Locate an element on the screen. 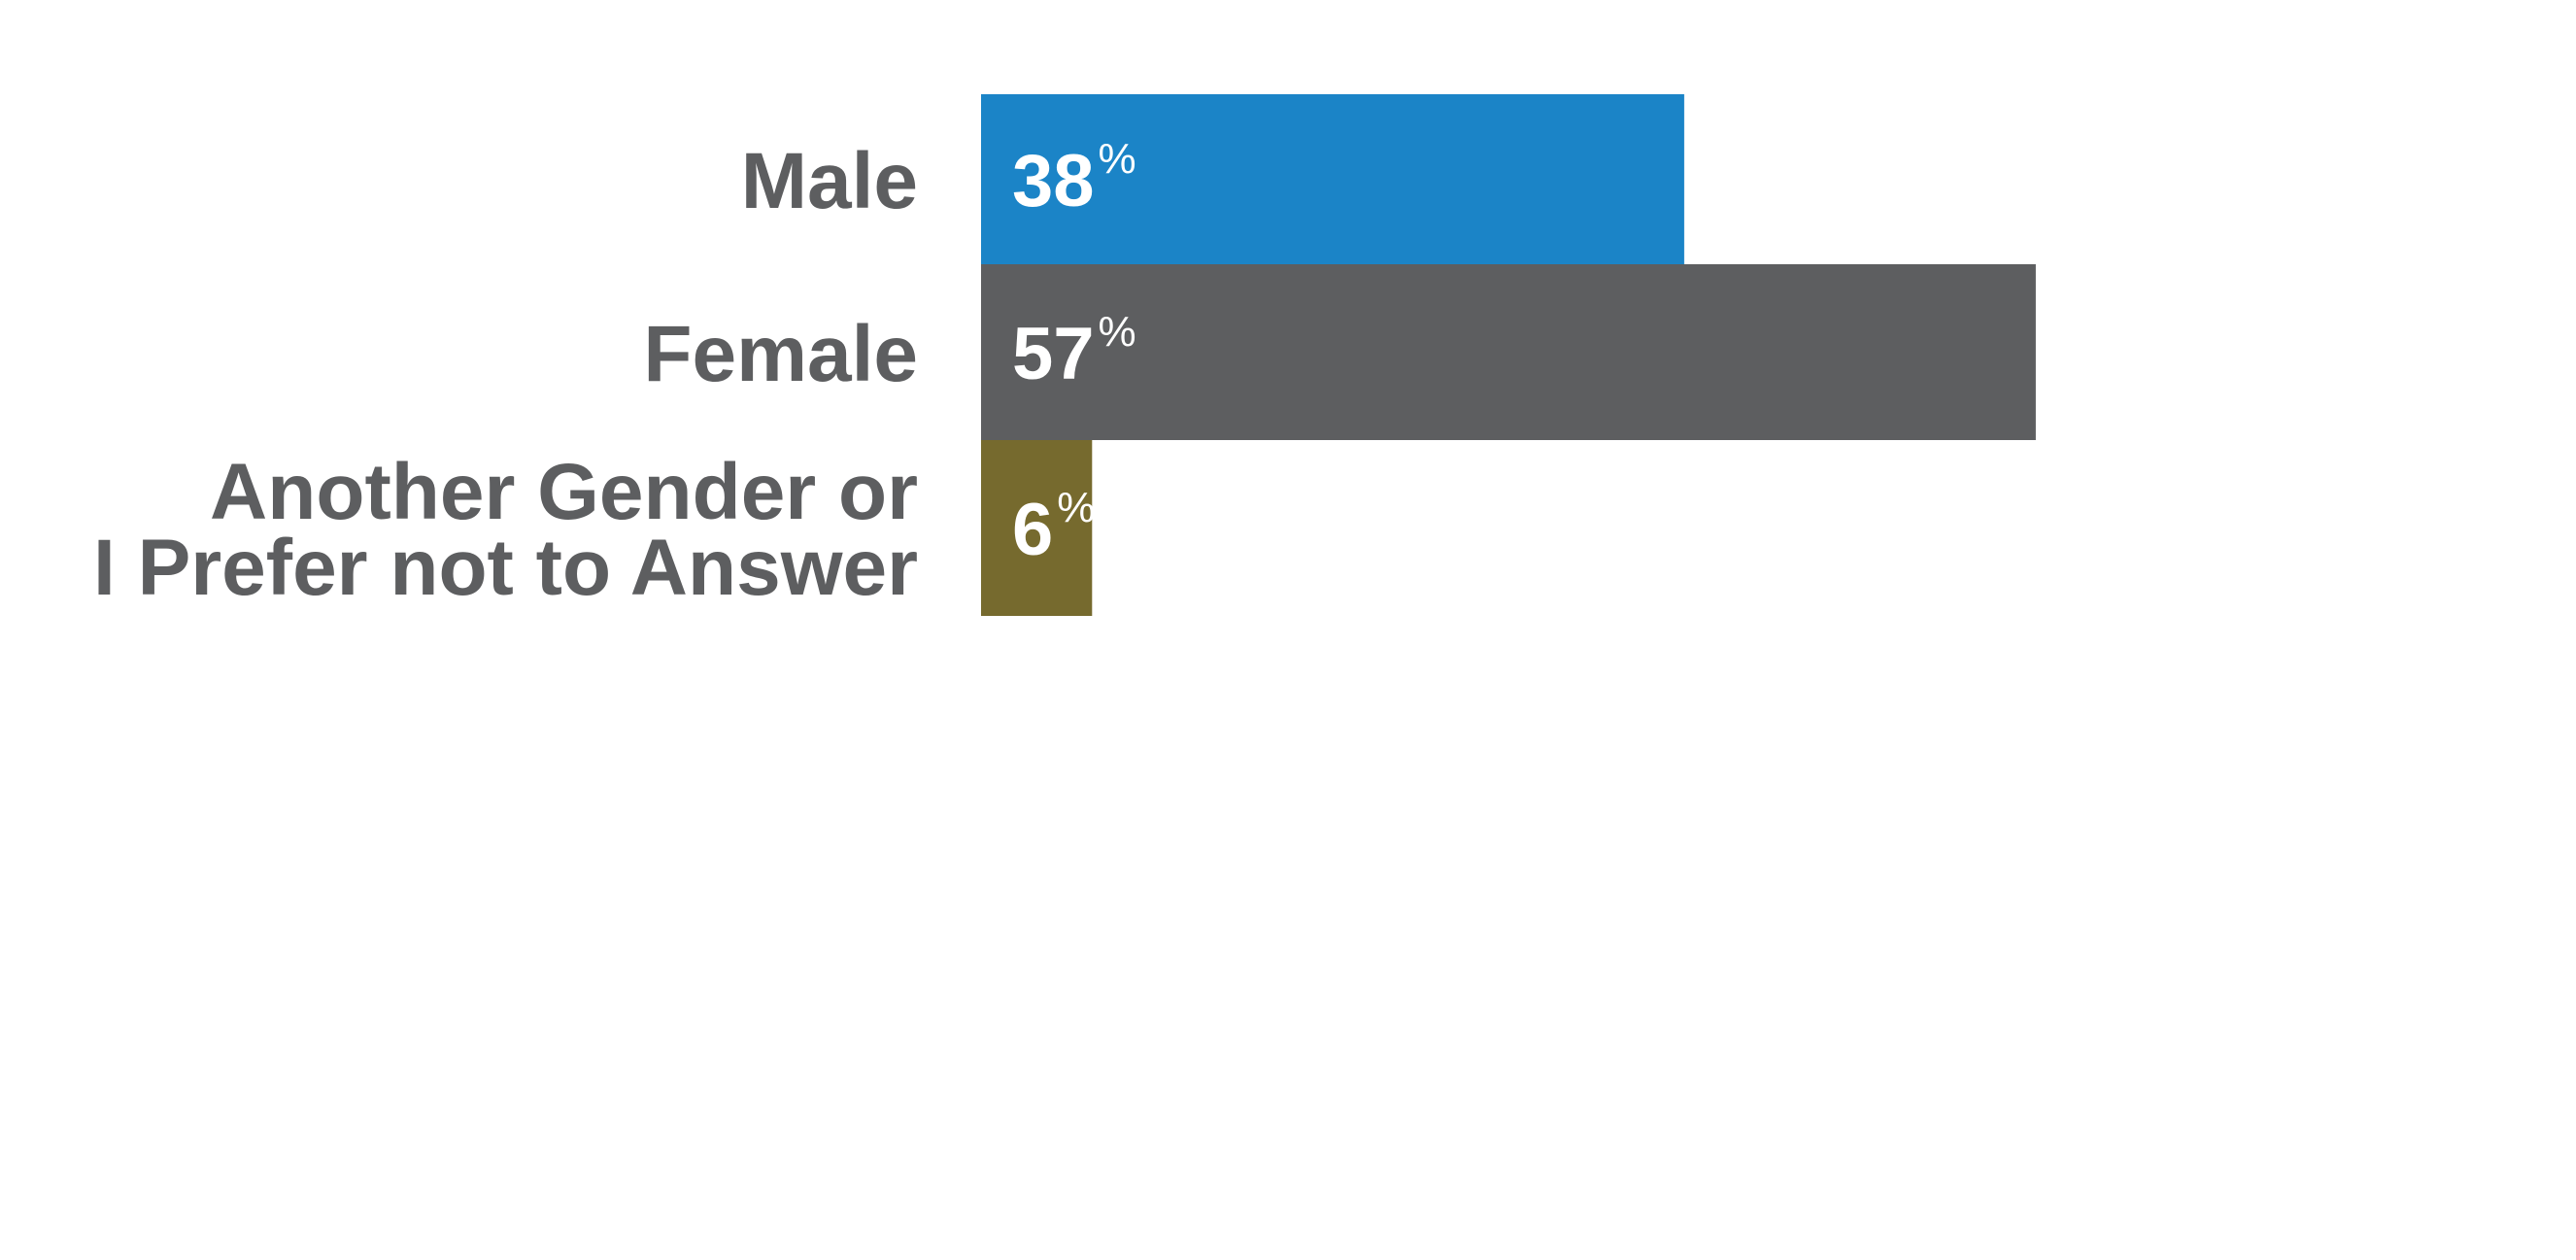  category-label-1-line-0: Female is located at coordinates (780, 354).